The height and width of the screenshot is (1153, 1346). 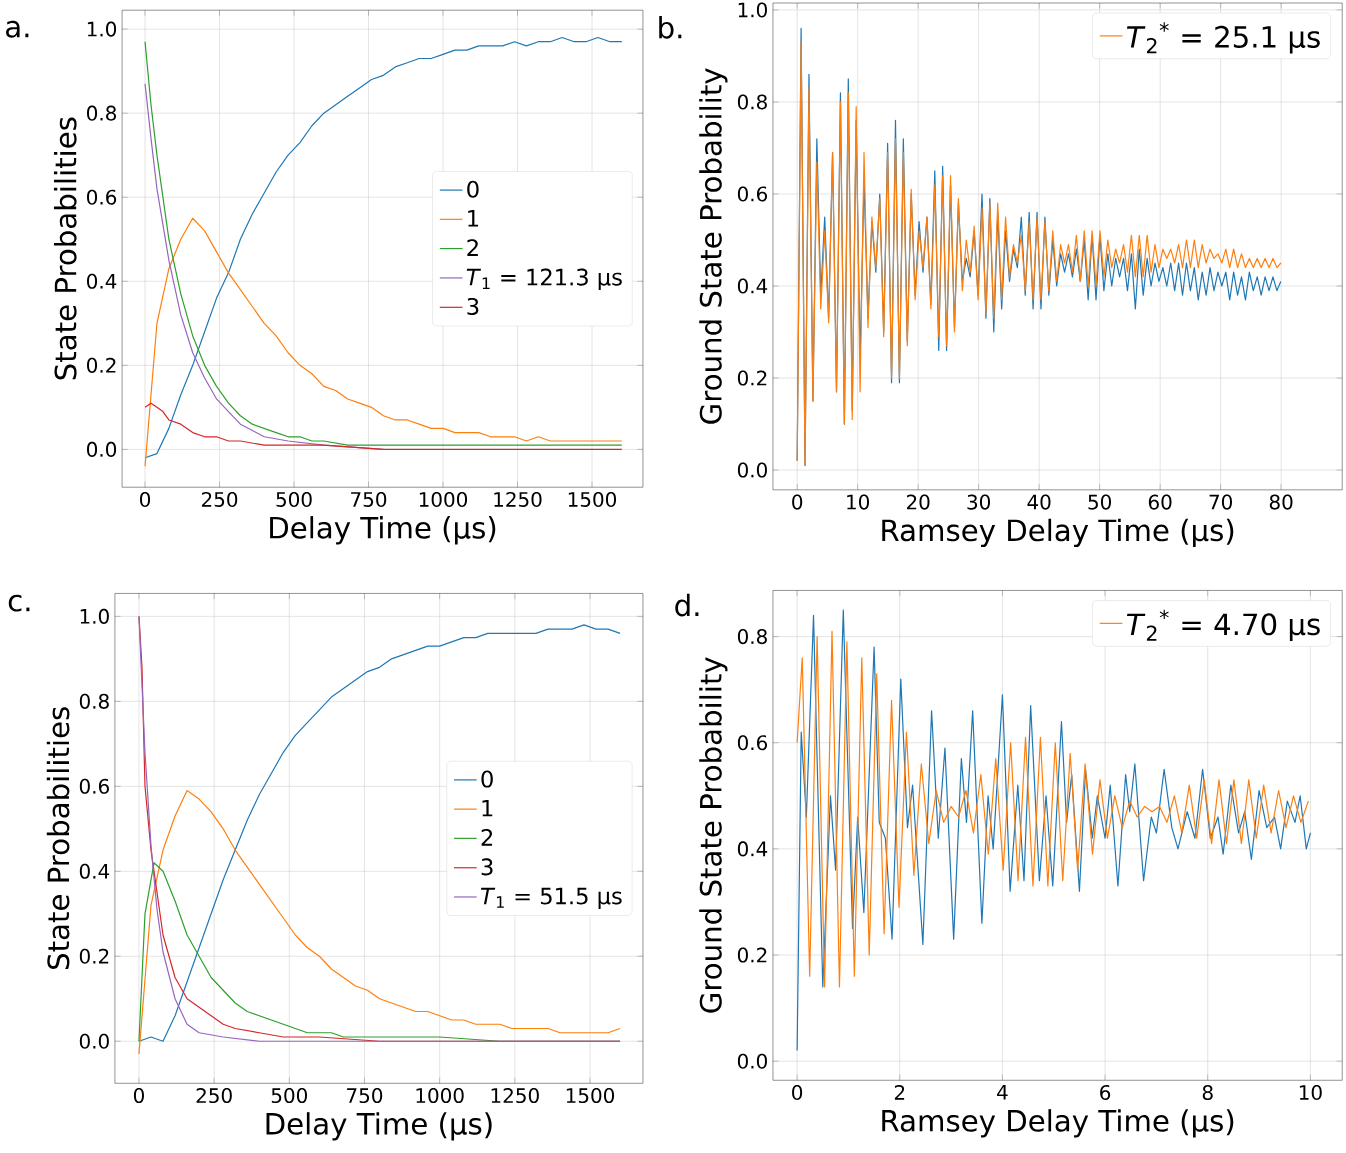 What do you see at coordinates (1039, 502) in the screenshot?
I see `x-tick-label: 40` at bounding box center [1039, 502].